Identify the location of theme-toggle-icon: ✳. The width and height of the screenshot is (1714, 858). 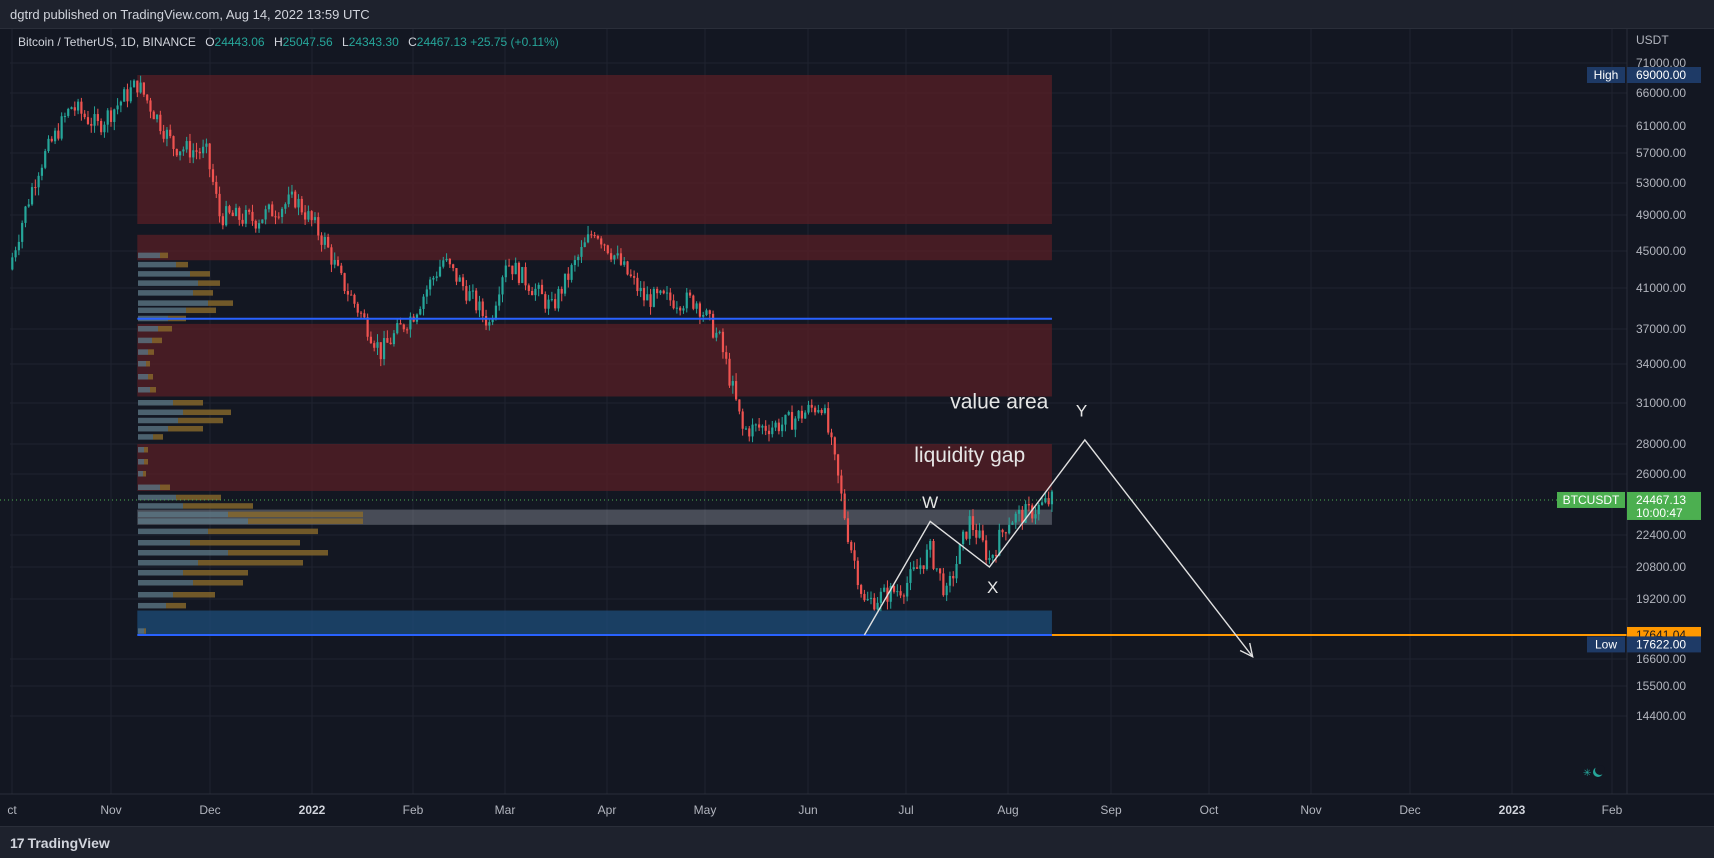
(1594, 772).